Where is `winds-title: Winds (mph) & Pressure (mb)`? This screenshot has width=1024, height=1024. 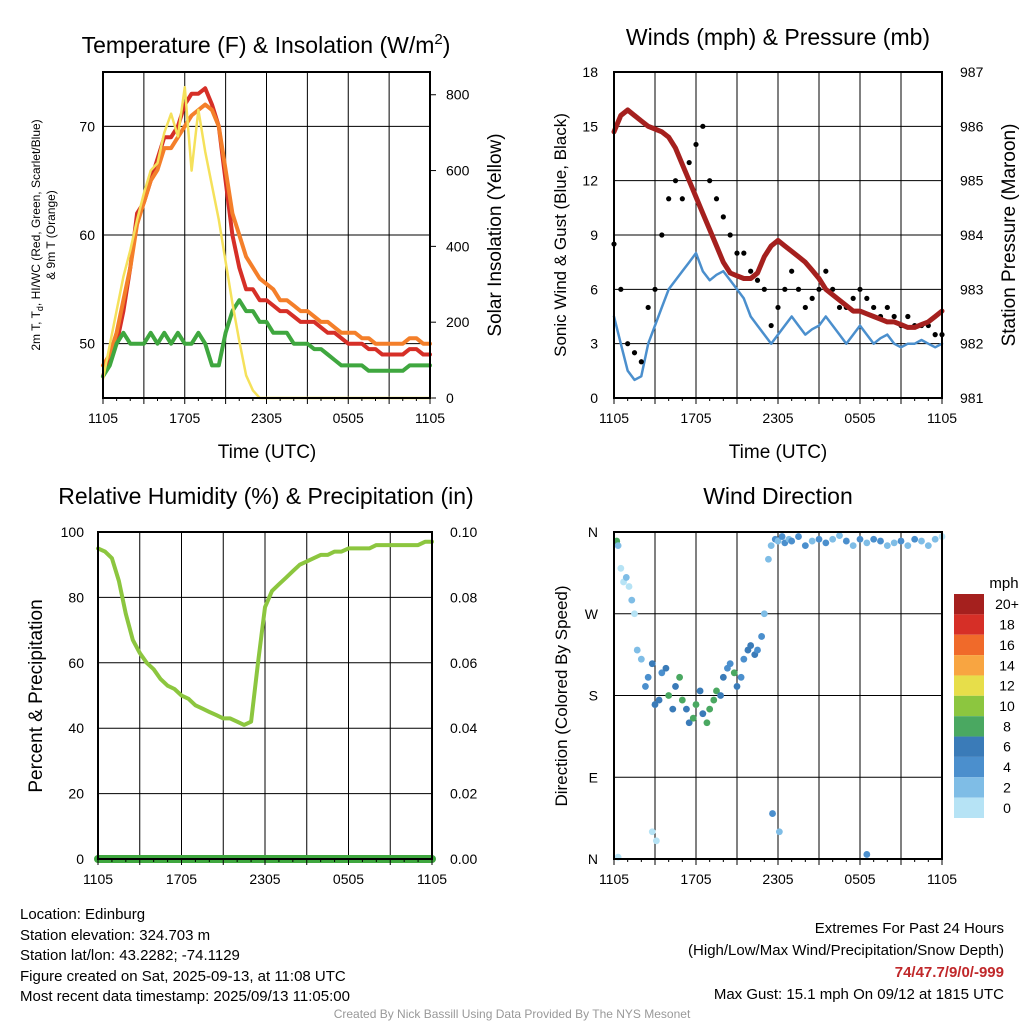 winds-title: Winds (mph) & Pressure (mb) is located at coordinates (778, 37).